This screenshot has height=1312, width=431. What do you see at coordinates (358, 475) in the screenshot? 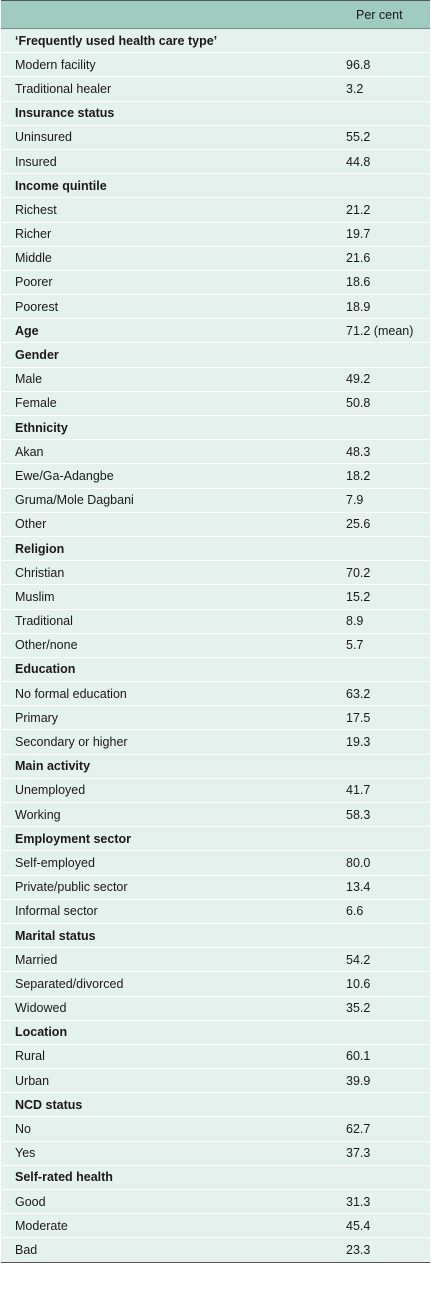
I see `row-percent-value: 18.2` at bounding box center [358, 475].